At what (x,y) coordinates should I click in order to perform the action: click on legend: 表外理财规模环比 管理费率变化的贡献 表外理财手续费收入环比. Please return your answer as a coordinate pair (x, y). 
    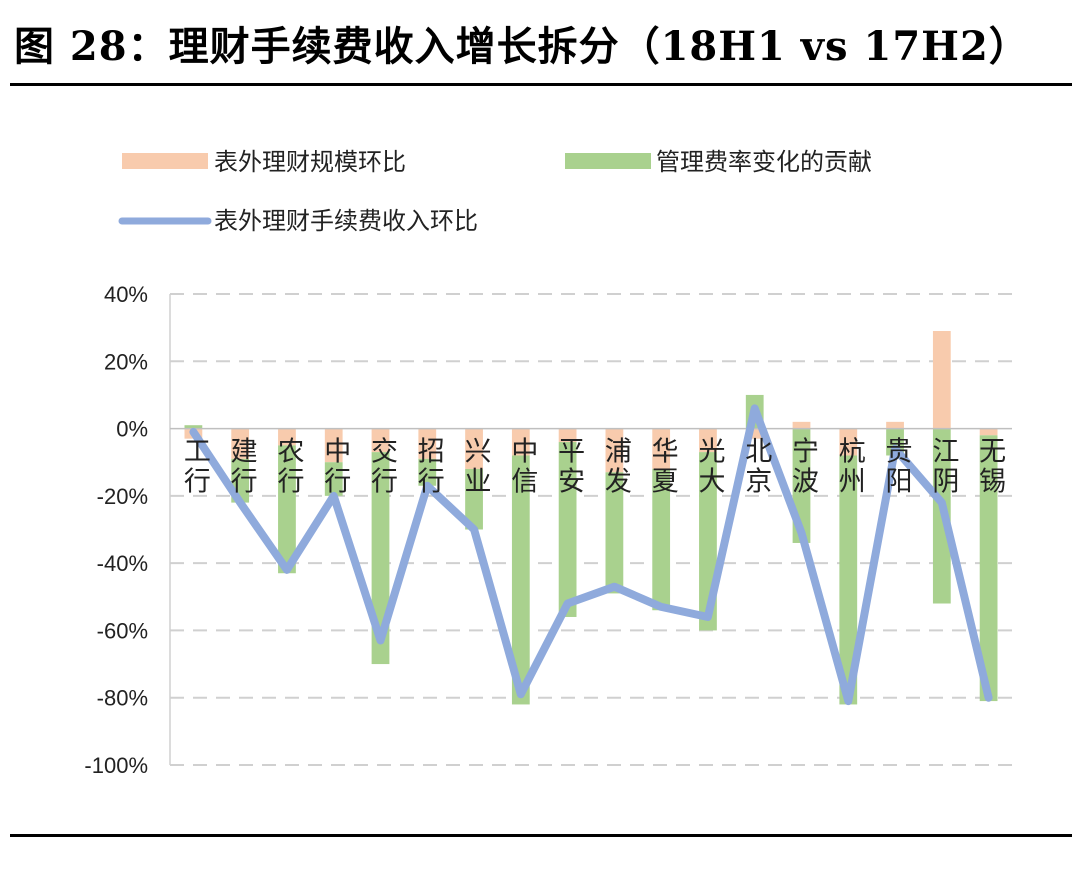
    Looking at the image, I should click on (495, 191).